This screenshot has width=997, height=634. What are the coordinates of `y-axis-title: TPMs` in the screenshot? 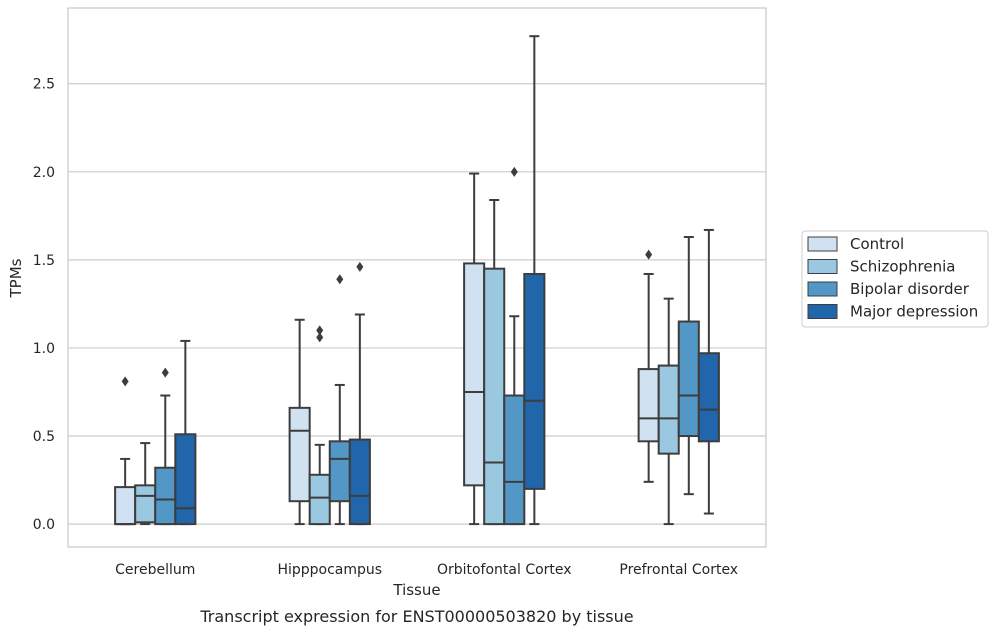 It's located at (16, 278).